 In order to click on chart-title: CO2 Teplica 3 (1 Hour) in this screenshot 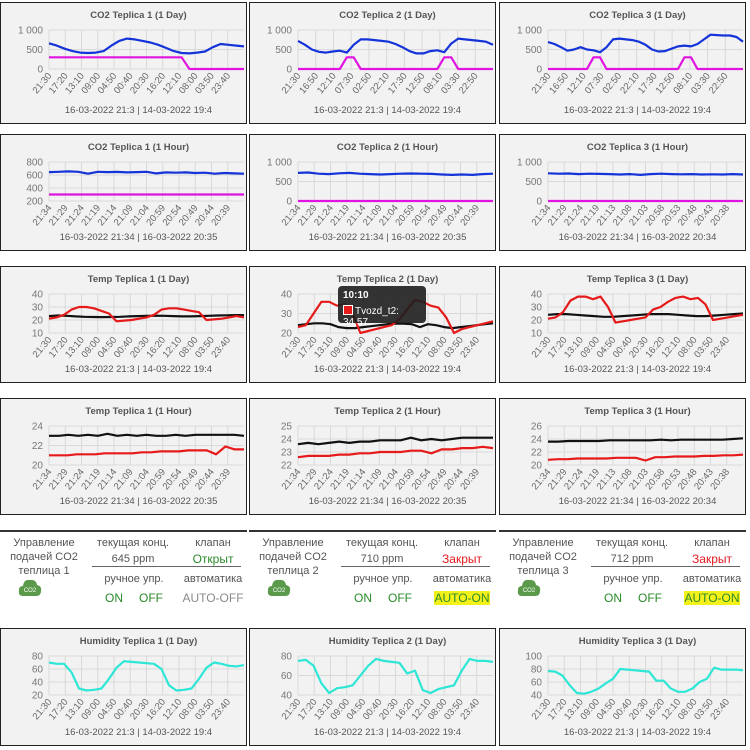, I will do `click(637, 147)`.